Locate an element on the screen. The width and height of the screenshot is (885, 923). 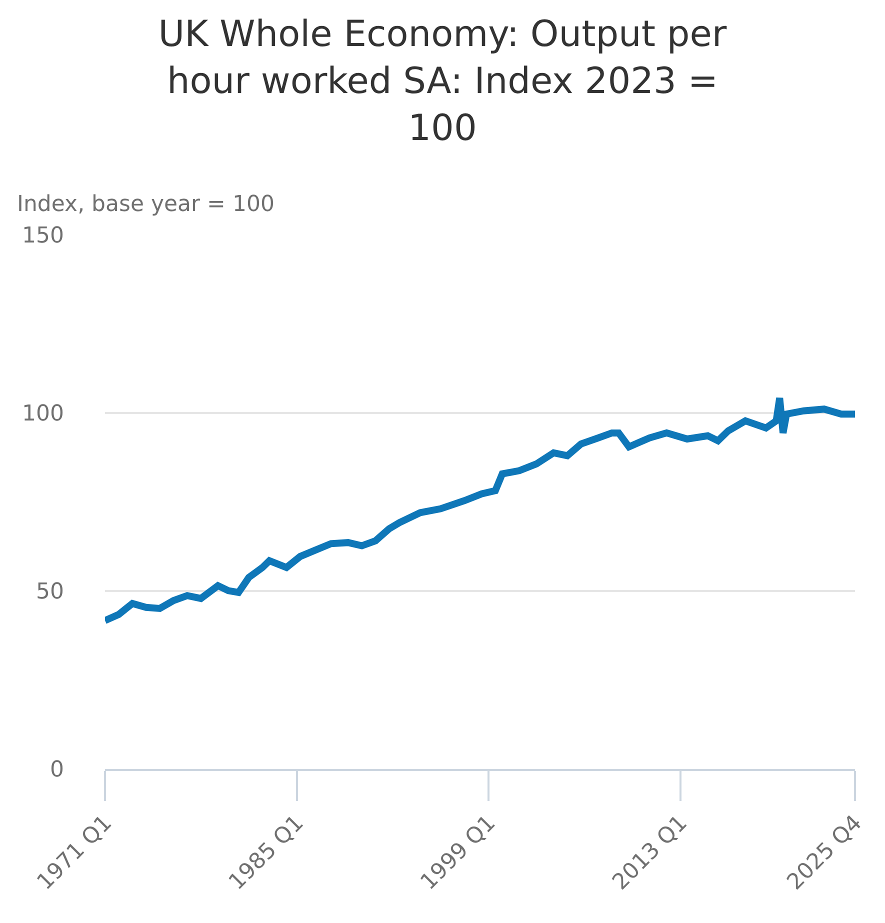
y-tick-label: 150 is located at coordinates (43, 236).